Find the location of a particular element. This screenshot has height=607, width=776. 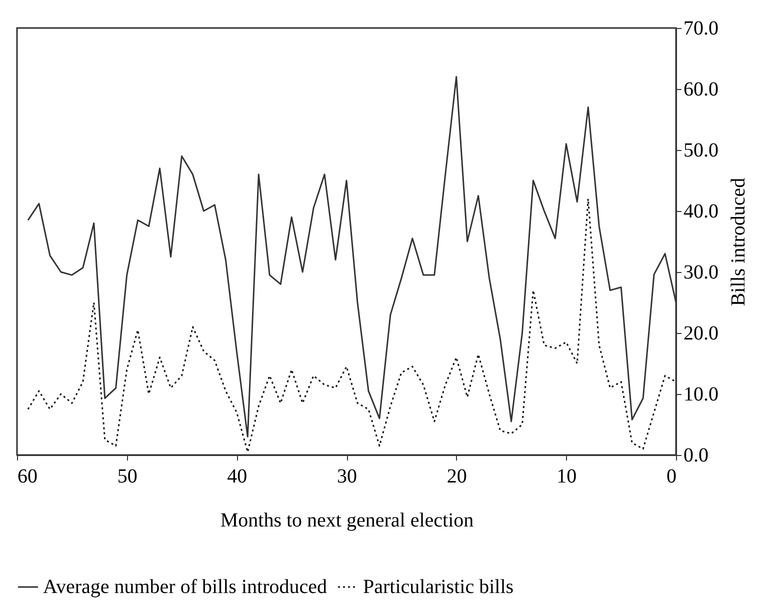

x-tick-label: 40 is located at coordinates (237, 477).